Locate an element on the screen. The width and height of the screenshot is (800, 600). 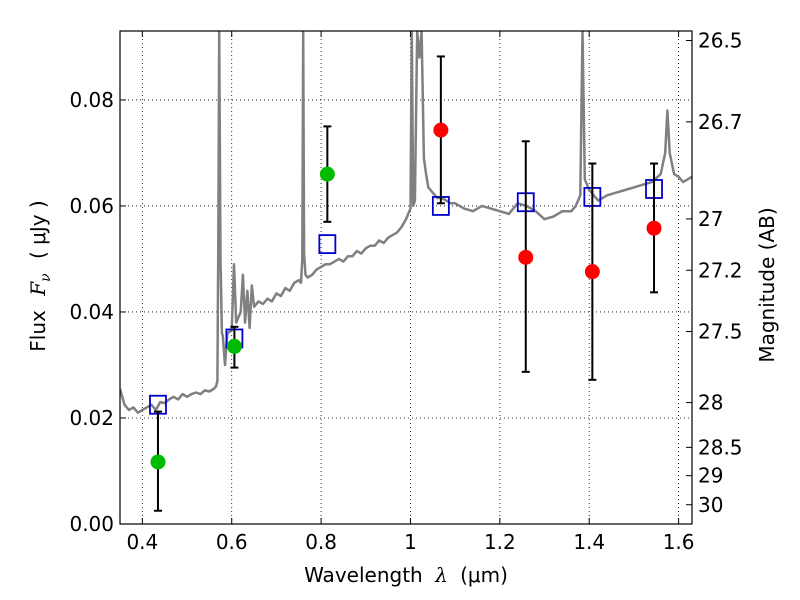
x-axis-label-unit: (μm) is located at coordinates (484, 575).